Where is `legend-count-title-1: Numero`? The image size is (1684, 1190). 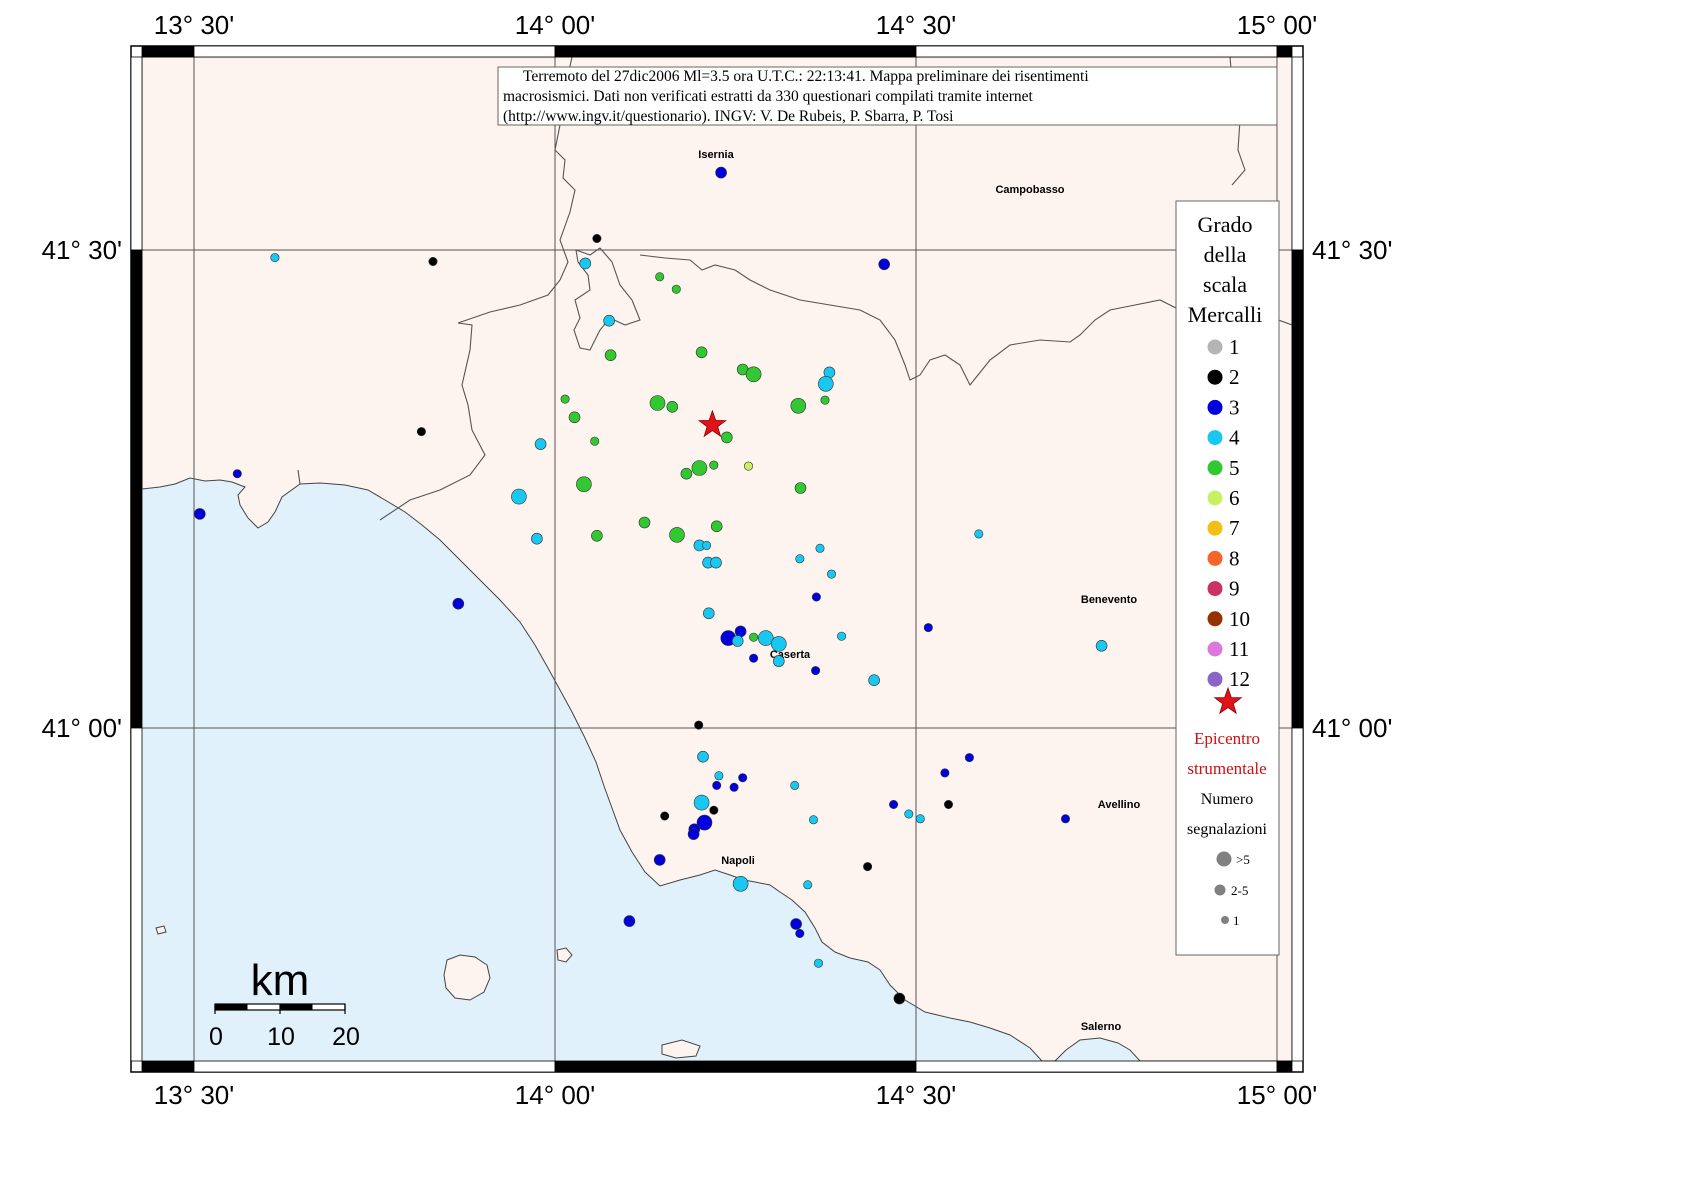
legend-count-title-1: Numero is located at coordinates (1227, 799).